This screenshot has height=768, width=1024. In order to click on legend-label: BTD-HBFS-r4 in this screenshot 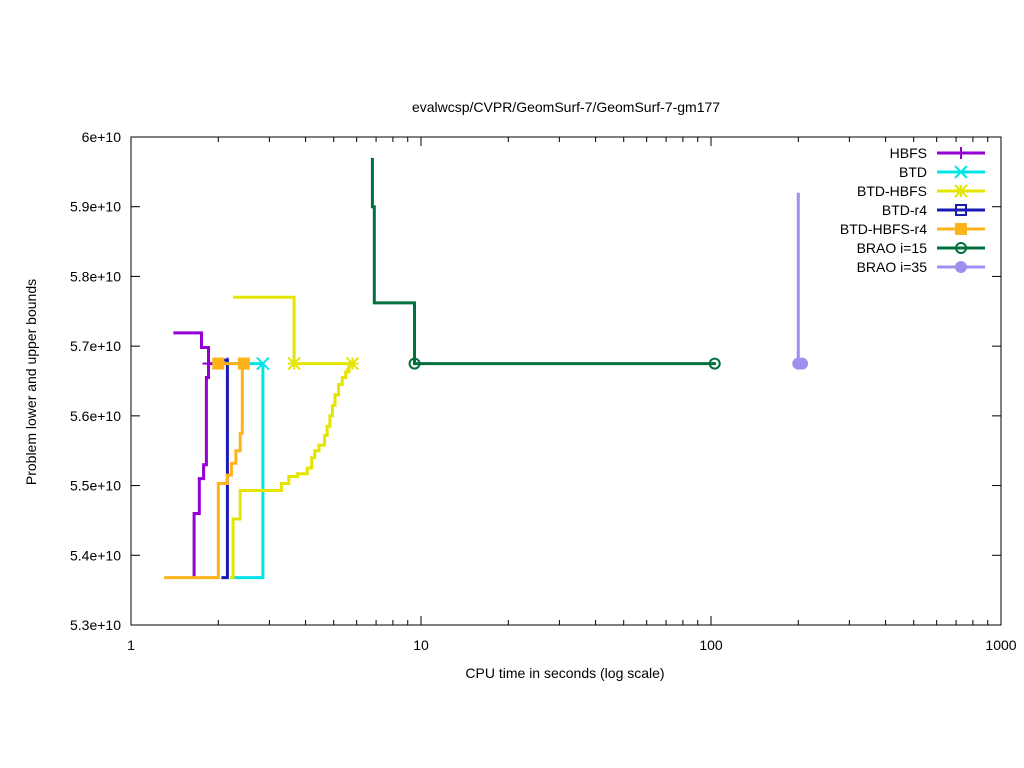, I will do `click(883, 229)`.